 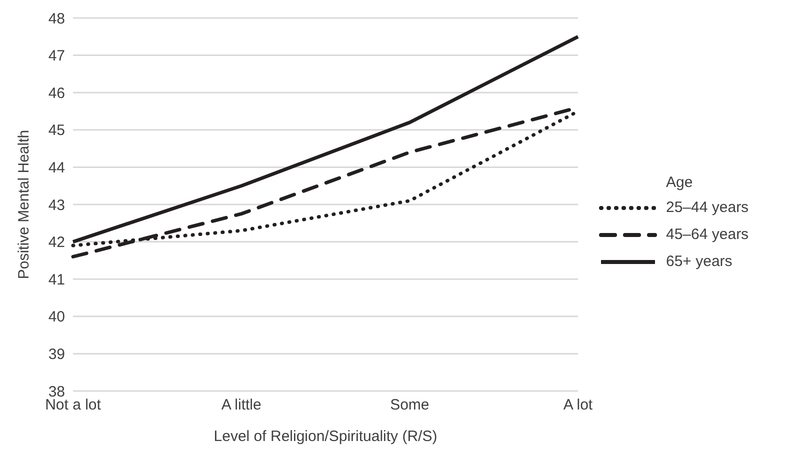 What do you see at coordinates (578, 405) in the screenshot?
I see `x-tick-label: A lot` at bounding box center [578, 405].